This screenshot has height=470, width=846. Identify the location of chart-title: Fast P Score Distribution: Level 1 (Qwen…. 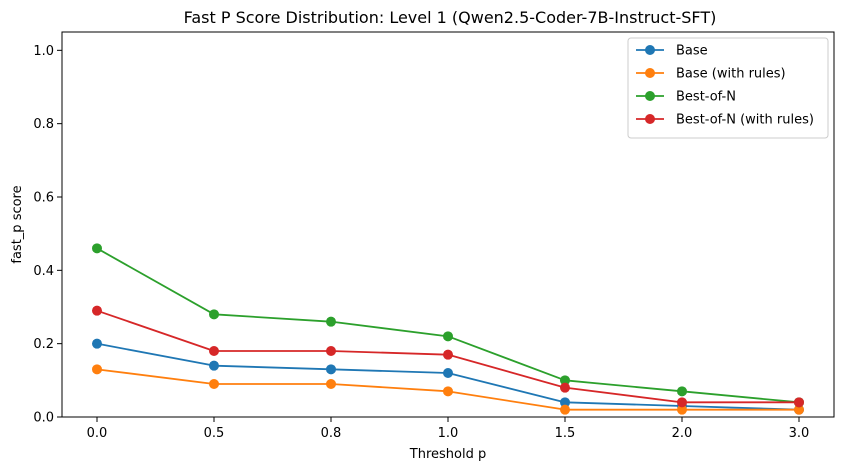
(450, 17).